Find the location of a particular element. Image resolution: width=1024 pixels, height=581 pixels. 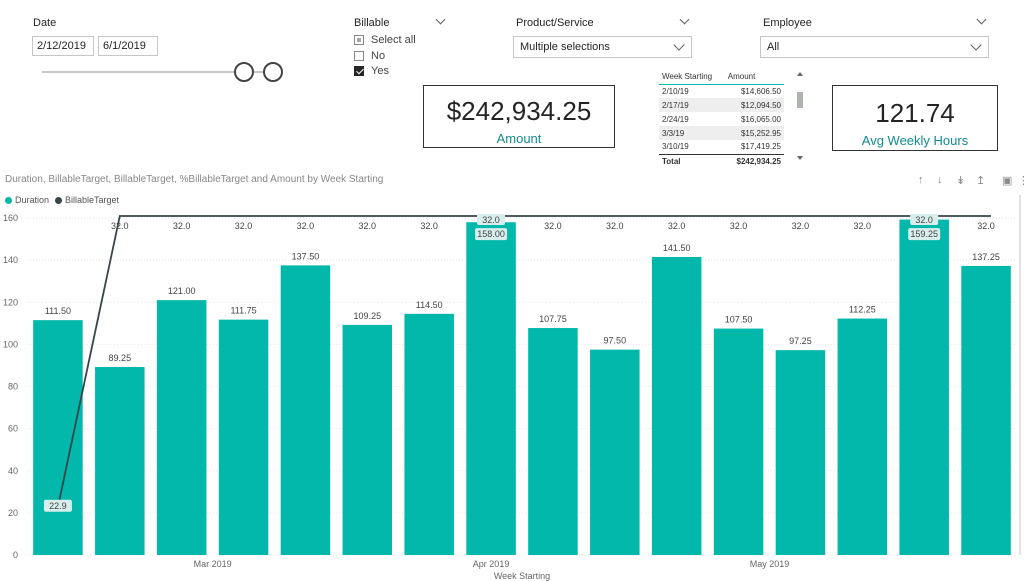

scroll-down-icon is located at coordinates (800, 158).